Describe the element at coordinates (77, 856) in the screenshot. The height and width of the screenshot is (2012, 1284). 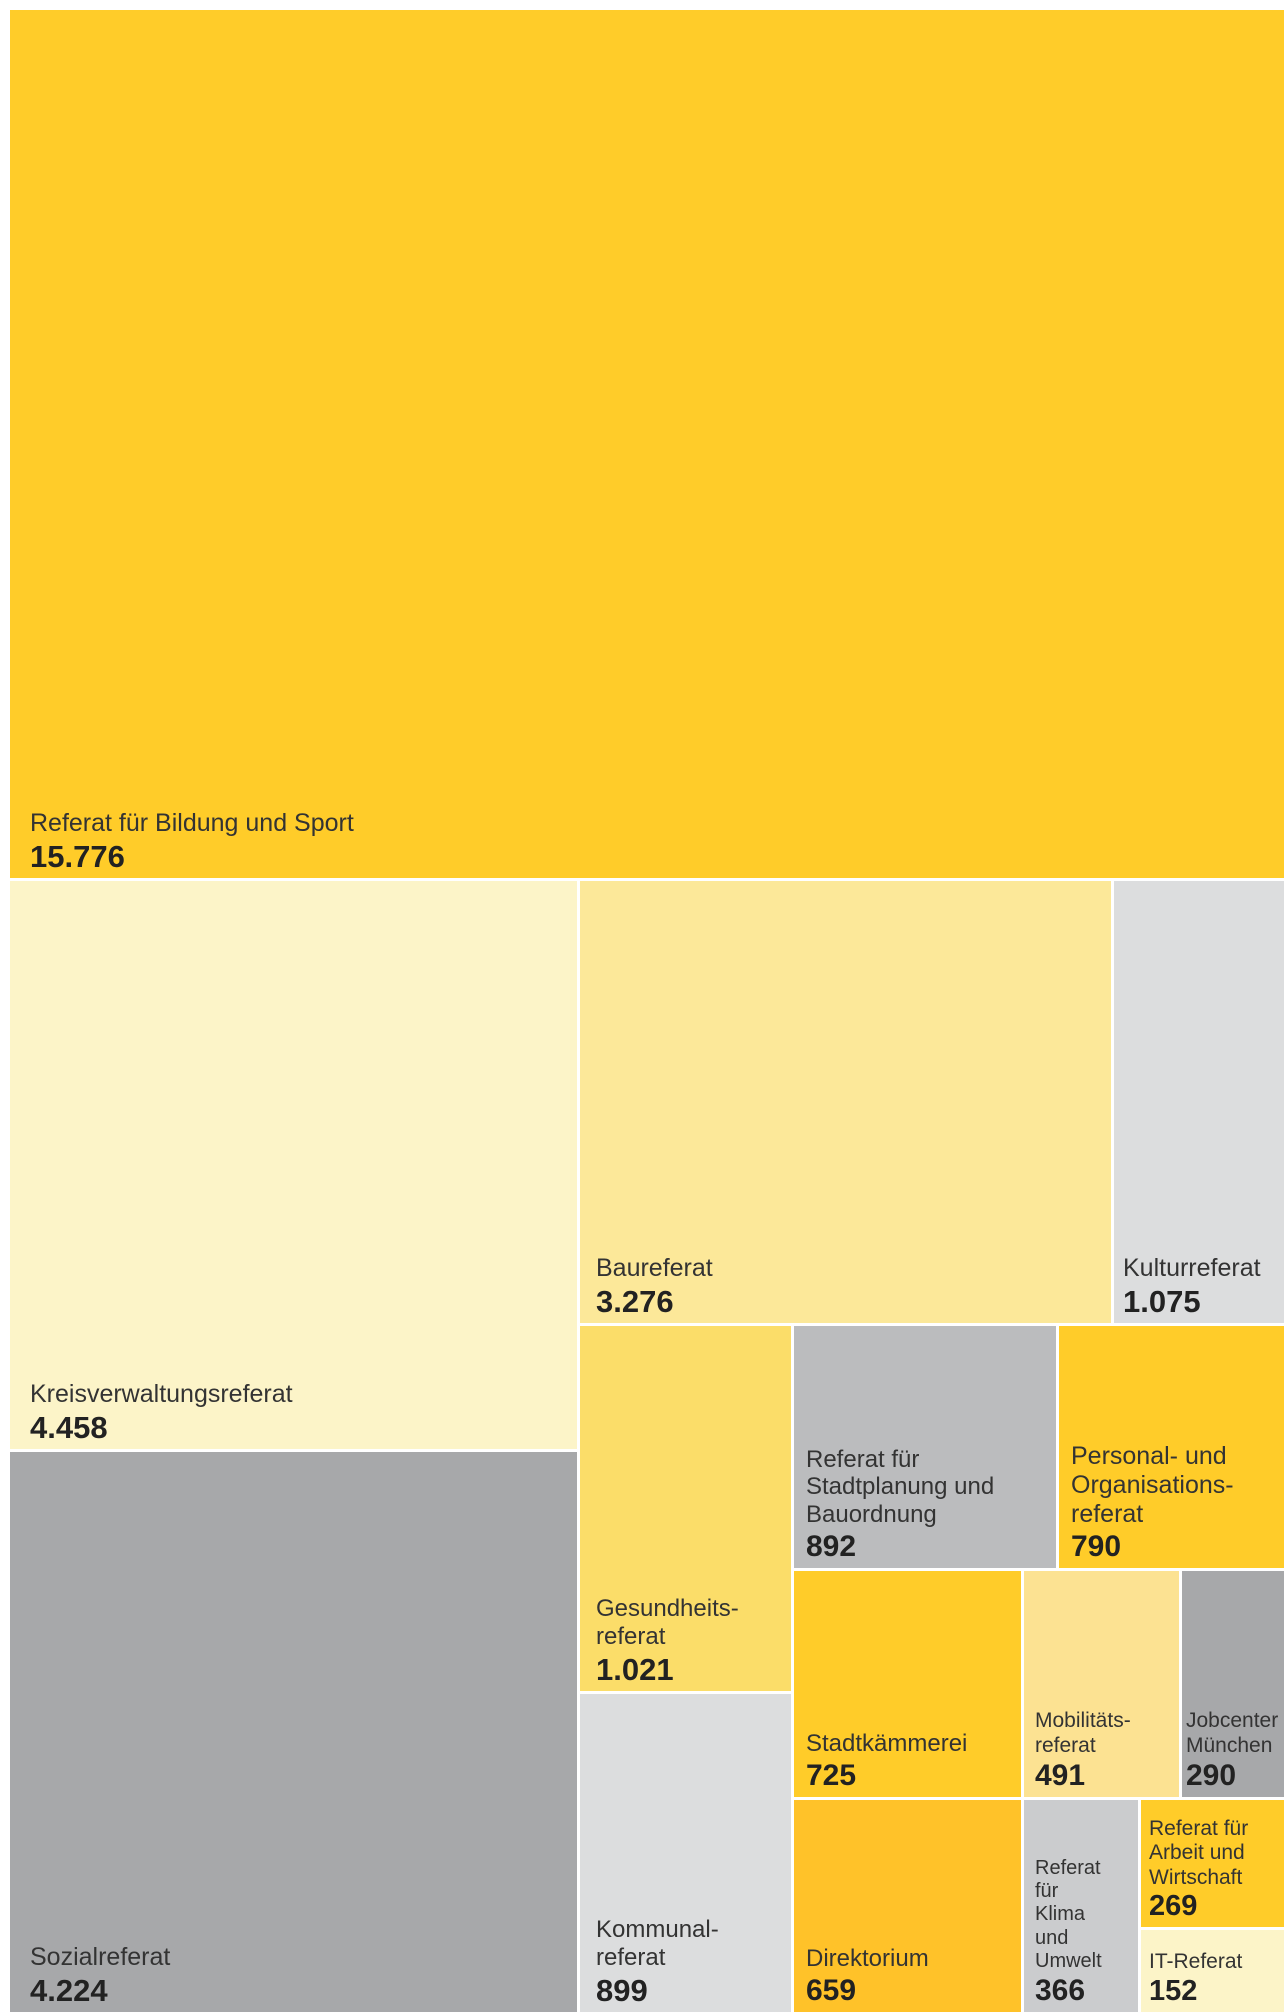
I see `tile-value-referat-fuer-bildung-und-sport: 15.776` at that location.